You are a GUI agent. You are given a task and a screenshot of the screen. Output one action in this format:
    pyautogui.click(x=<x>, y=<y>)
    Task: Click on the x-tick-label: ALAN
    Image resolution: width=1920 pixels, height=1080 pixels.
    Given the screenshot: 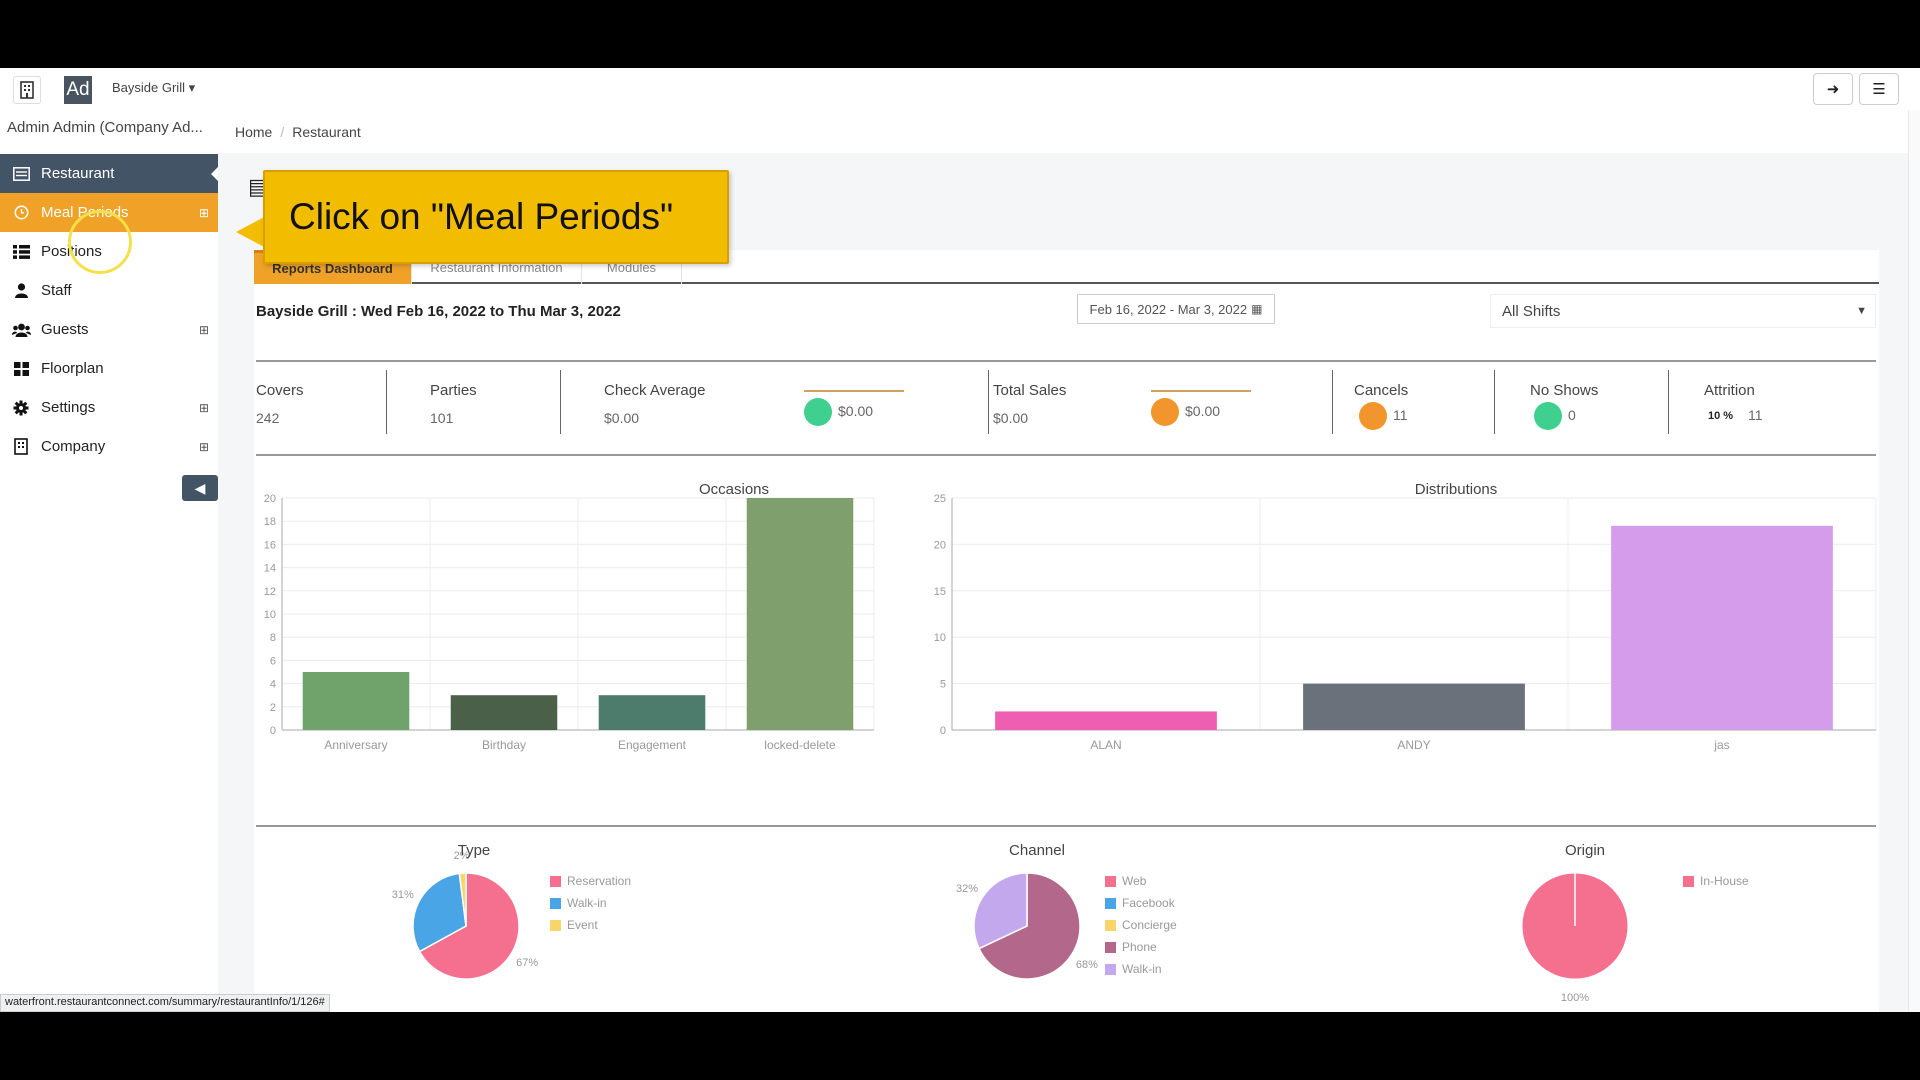 What is the action you would take?
    pyautogui.click(x=1105, y=745)
    